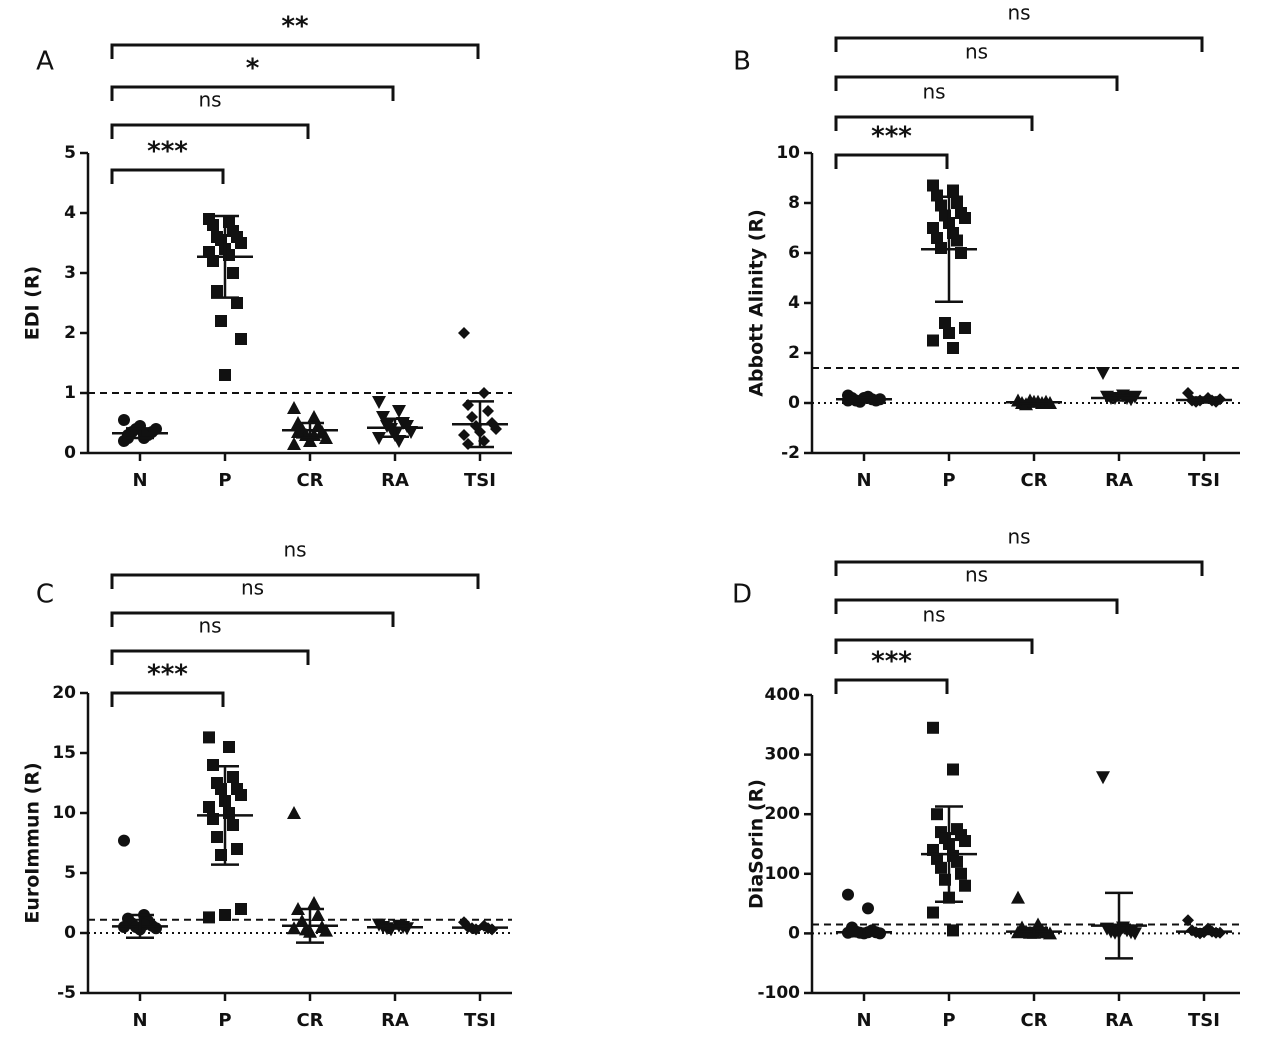 The height and width of the screenshot is (1042, 1280). What do you see at coordinates (64, 693) in the screenshot?
I see `y-tick-label: 20` at bounding box center [64, 693].